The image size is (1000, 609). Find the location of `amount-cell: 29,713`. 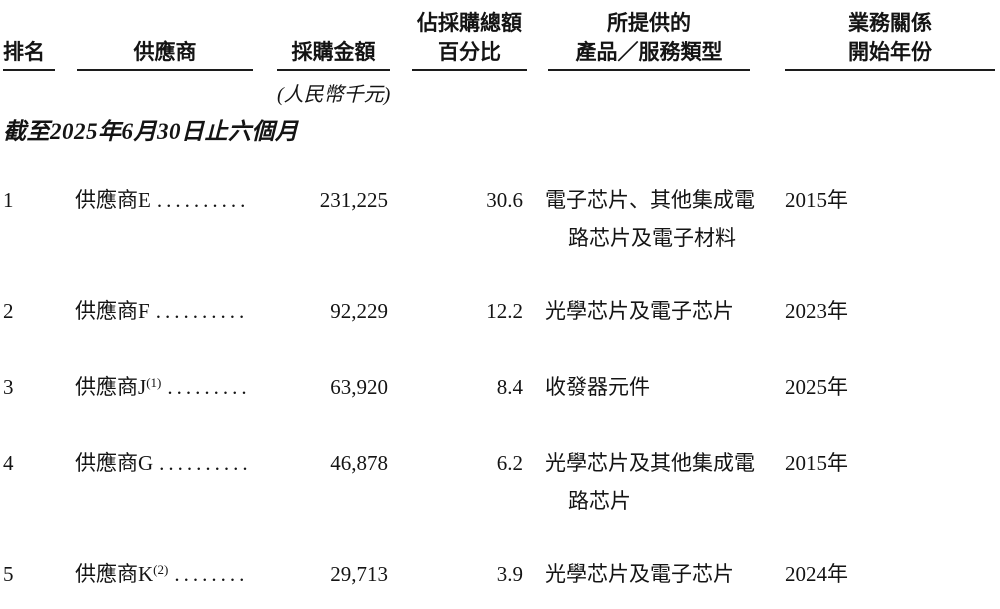

amount-cell: 29,713 is located at coordinates (359, 574).